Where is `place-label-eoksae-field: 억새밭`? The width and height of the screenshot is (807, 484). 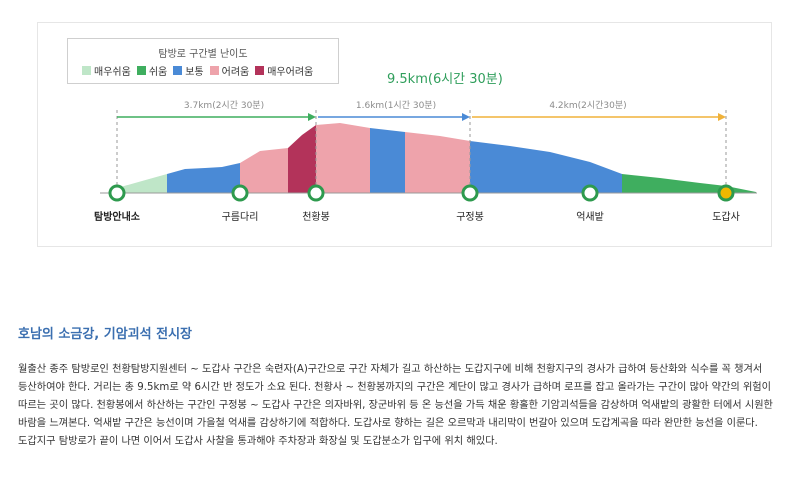 place-label-eoksae-field: 억새밭 is located at coordinates (590, 217).